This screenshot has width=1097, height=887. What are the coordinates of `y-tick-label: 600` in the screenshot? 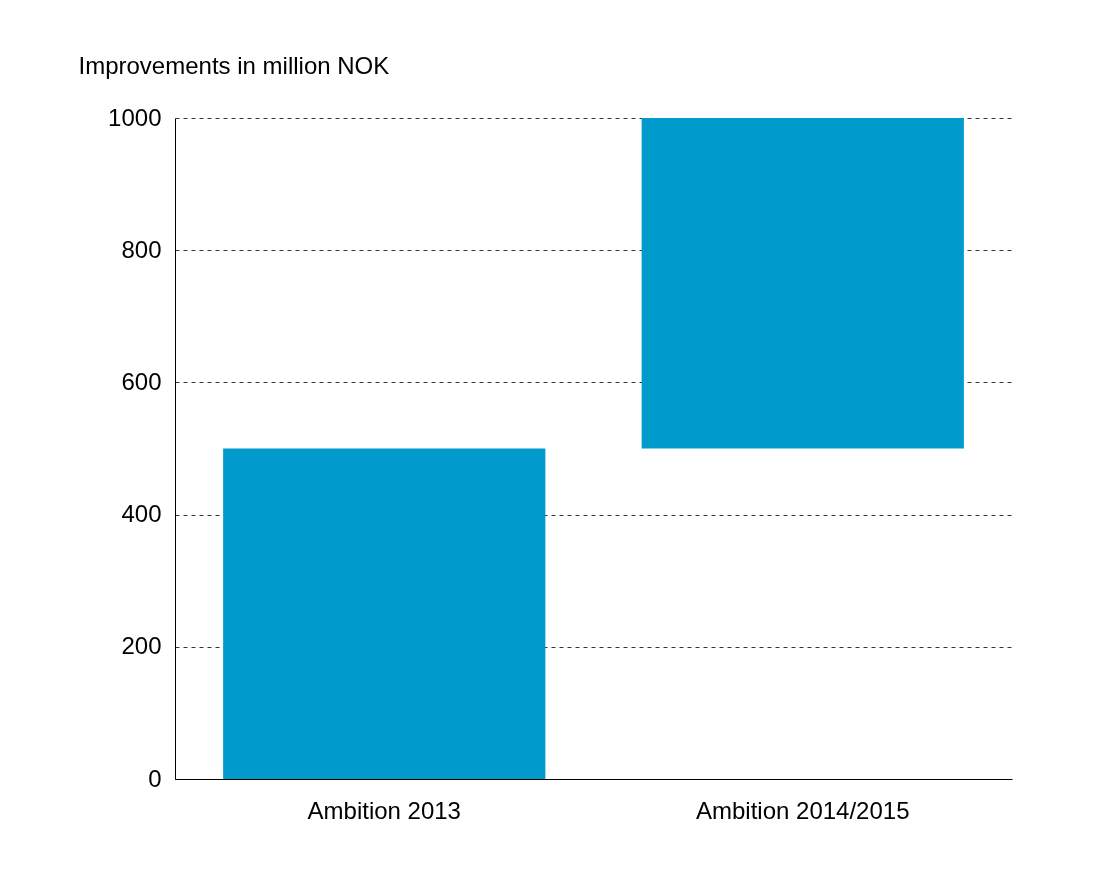 It's located at (141, 381).